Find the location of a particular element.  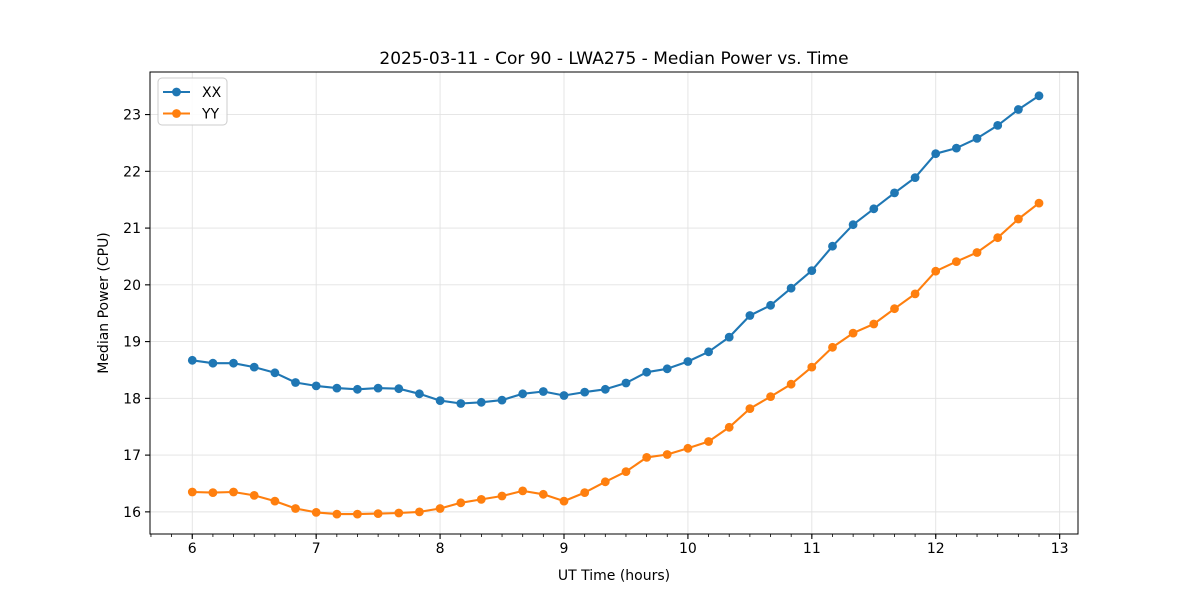

y-tick-label: 17 is located at coordinates (132, 456).